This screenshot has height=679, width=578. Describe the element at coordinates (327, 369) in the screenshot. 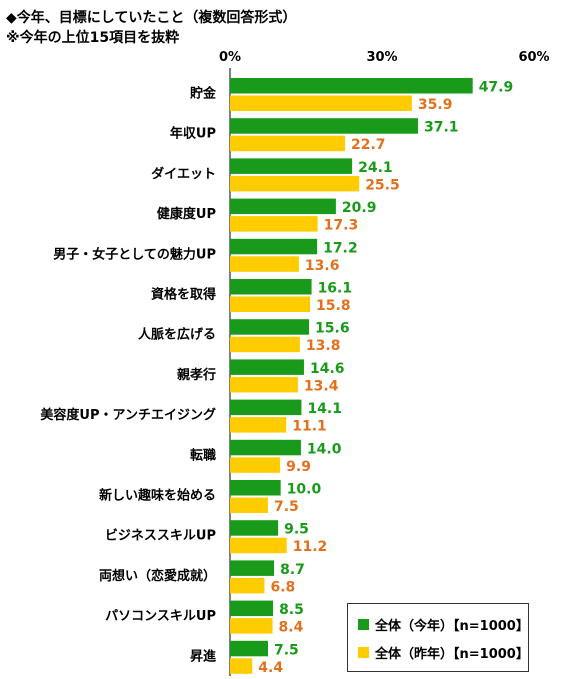

I see `data-label-this-year: 14.6` at that location.